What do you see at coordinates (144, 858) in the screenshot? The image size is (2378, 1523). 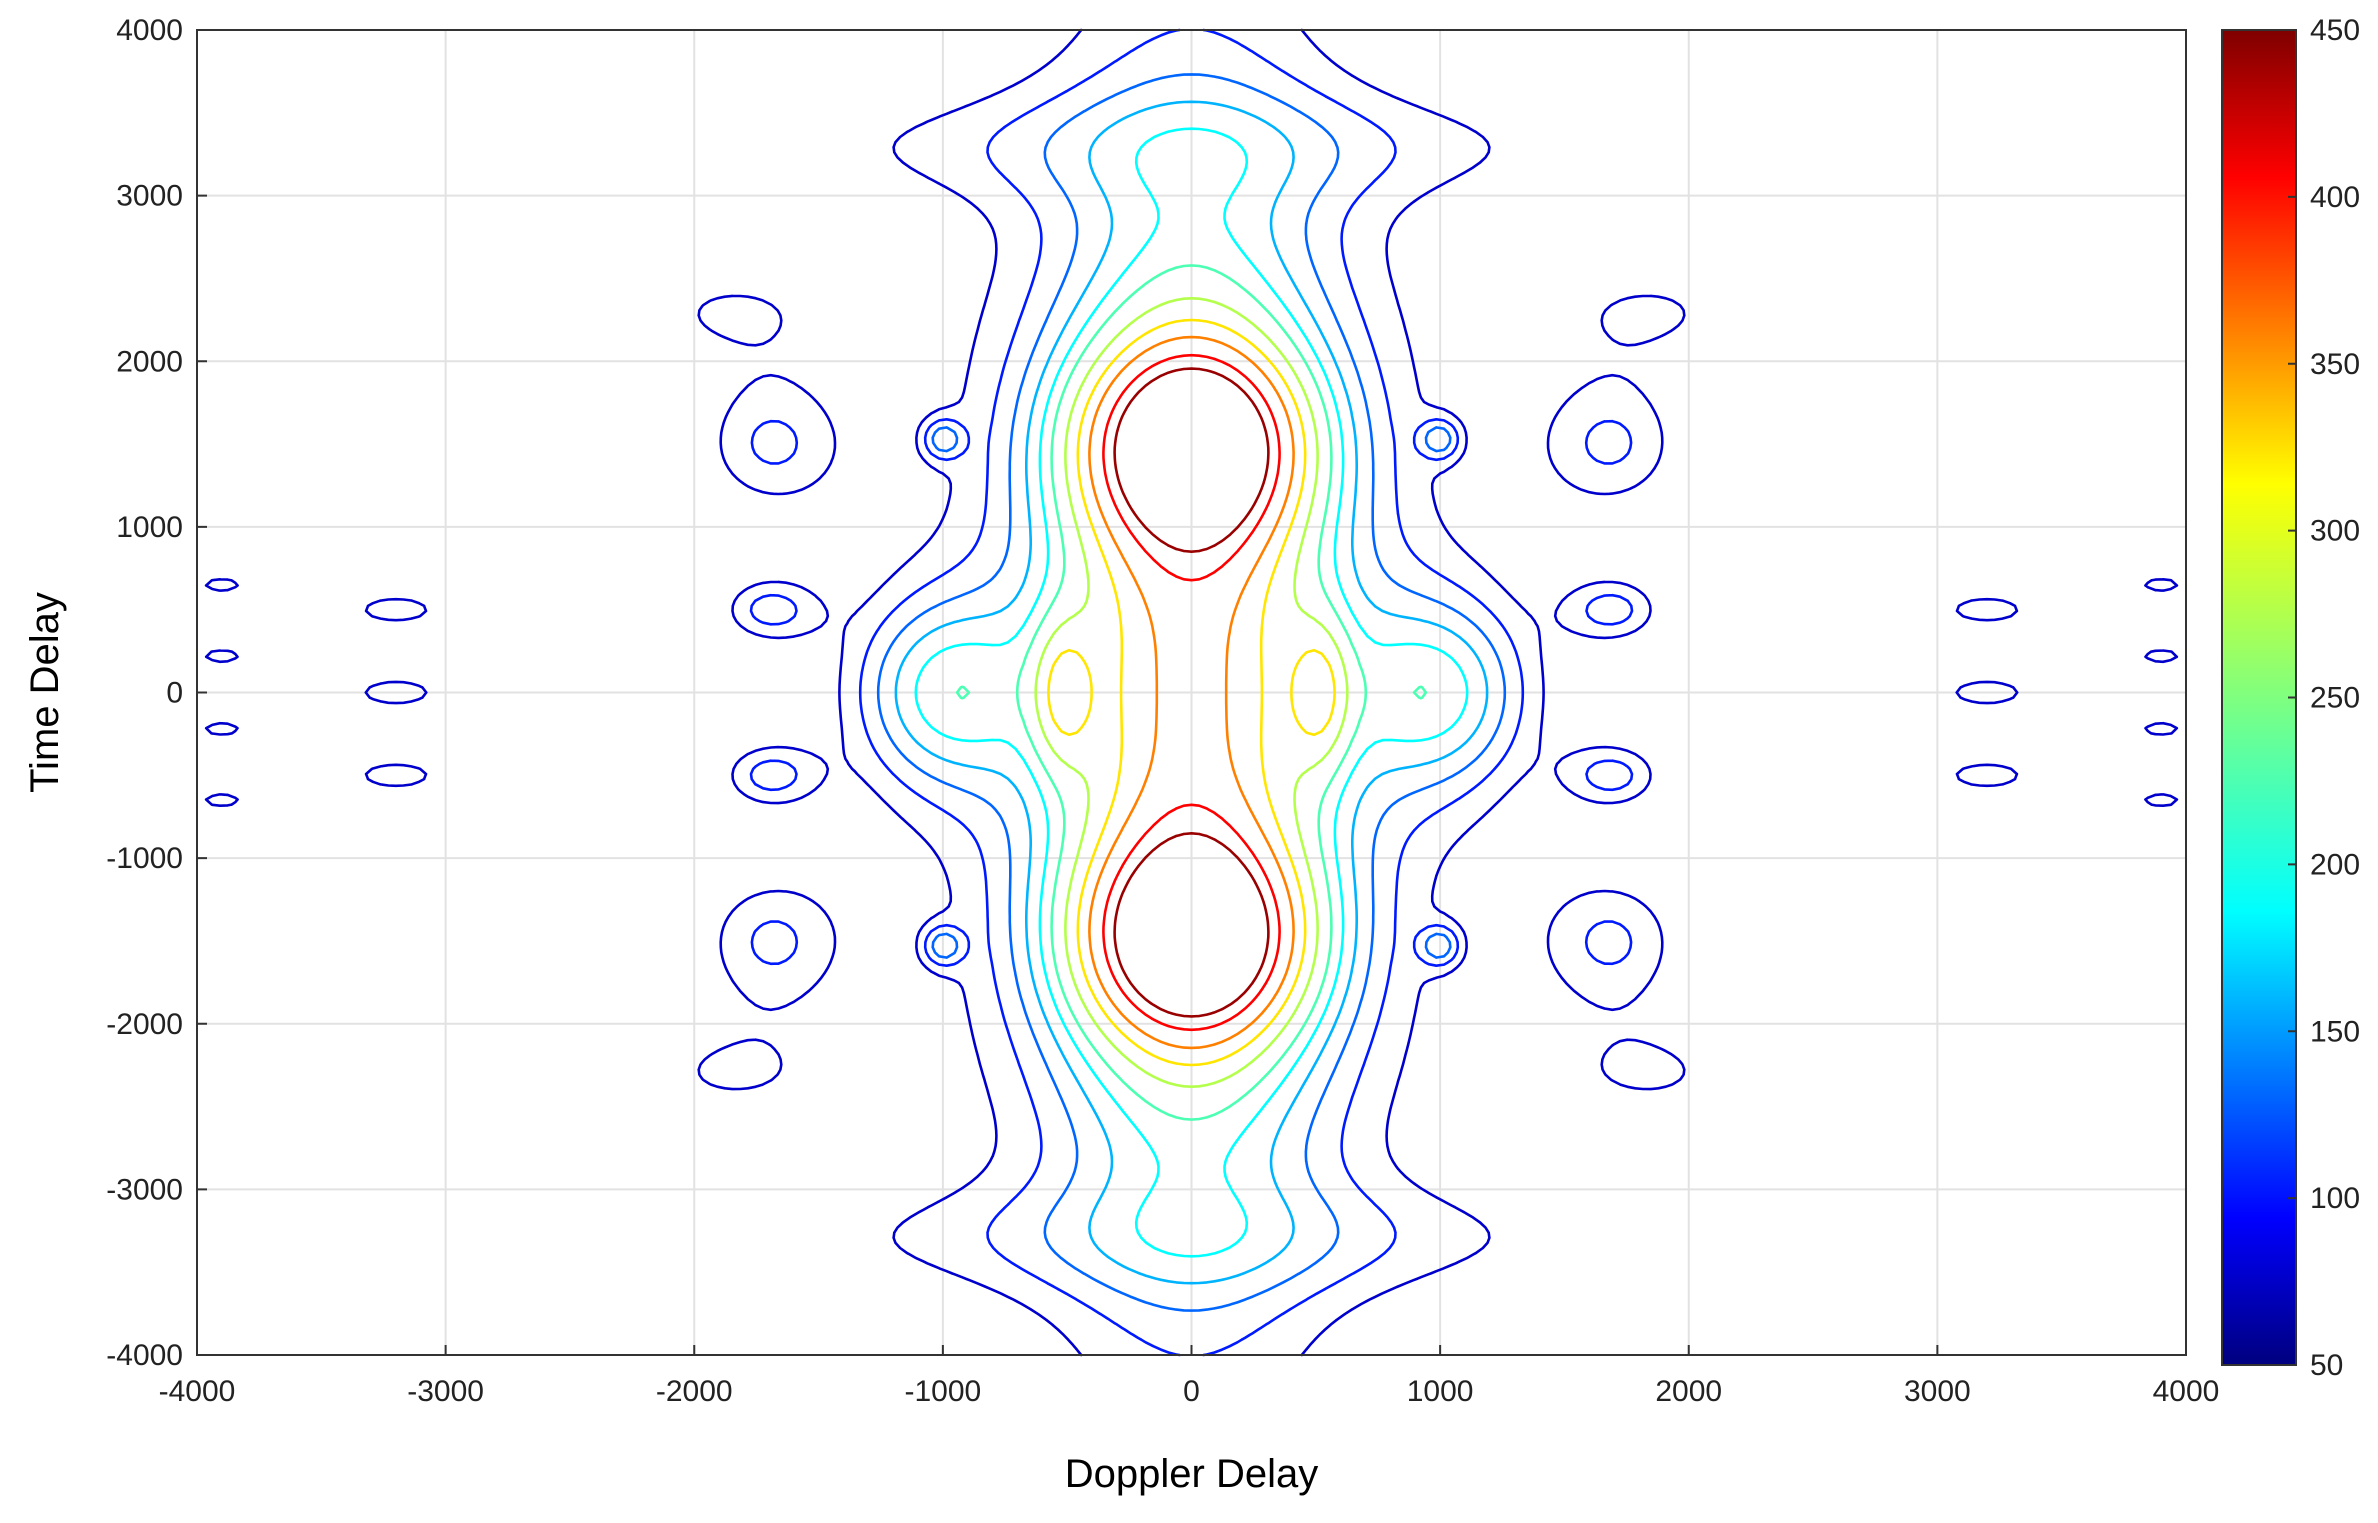 I see `y-tick-label: -1000` at bounding box center [144, 858].